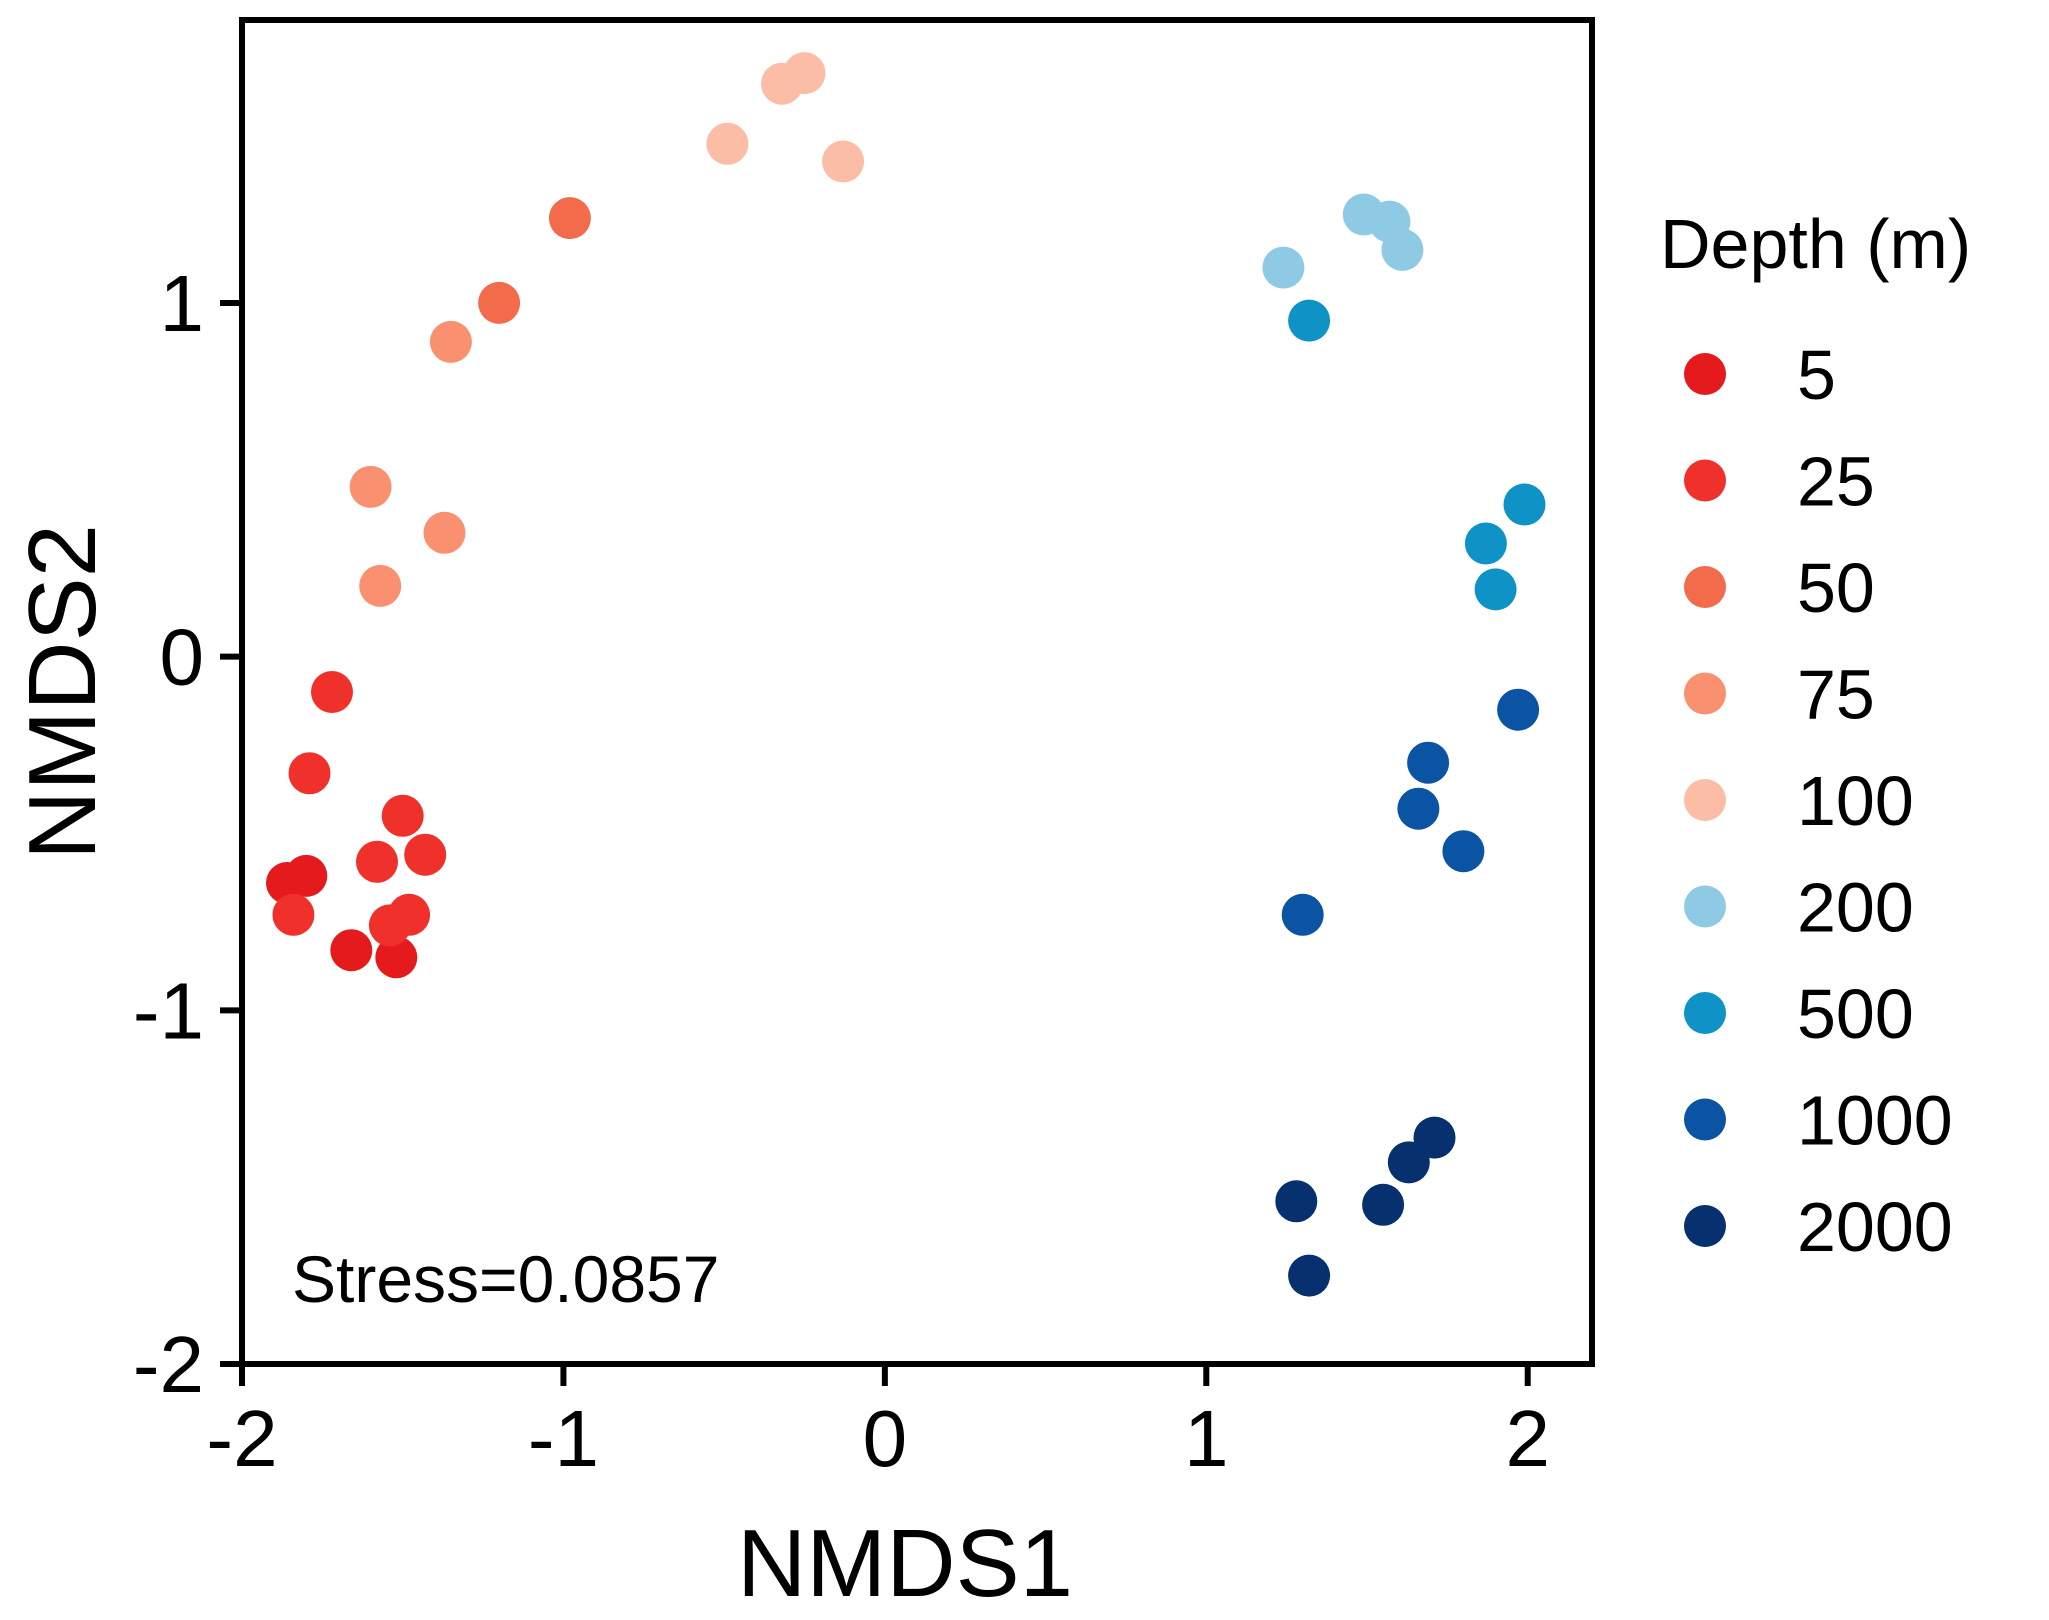  I want to click on legend-item-75: 75, so click(1779, 695).